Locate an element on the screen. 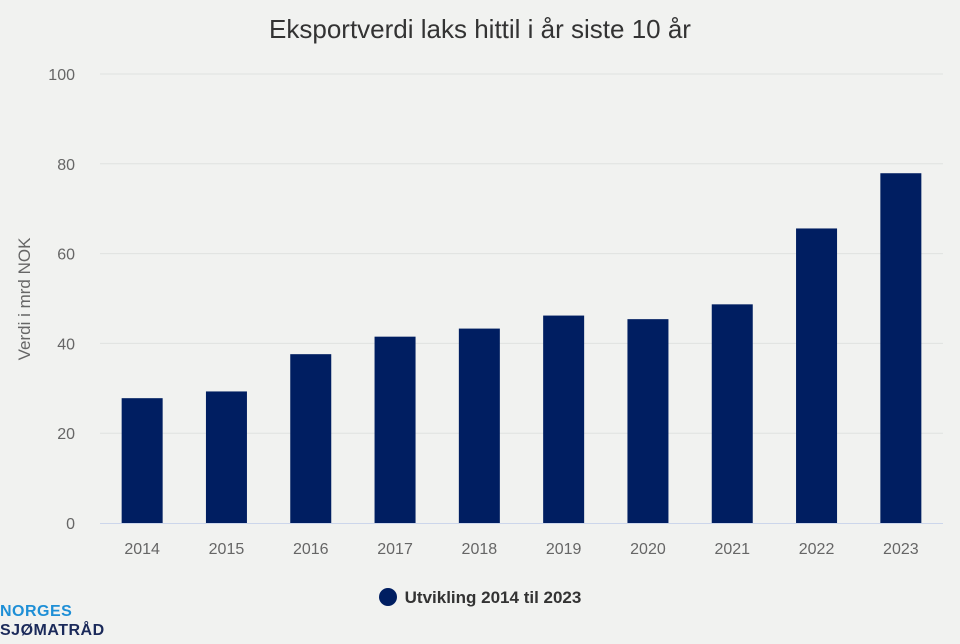  bar-2023 is located at coordinates (901, 348).